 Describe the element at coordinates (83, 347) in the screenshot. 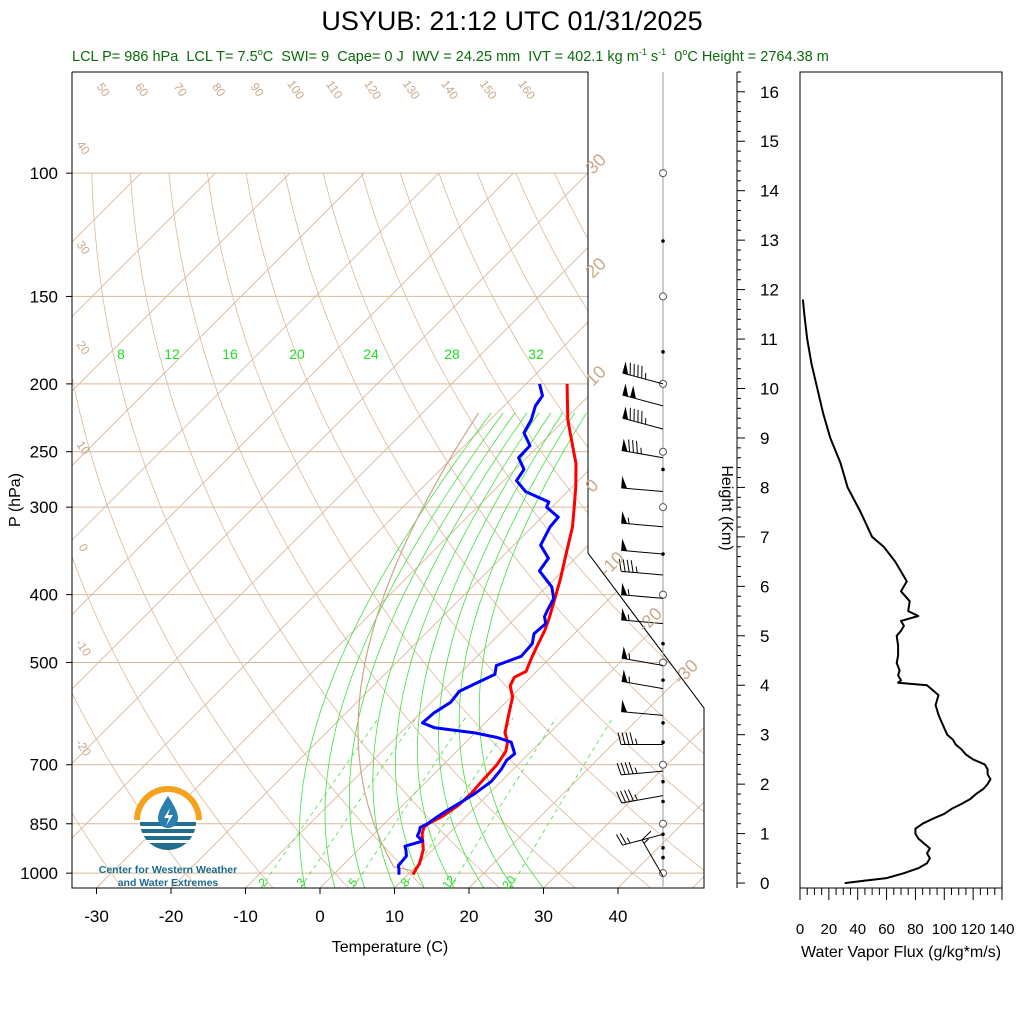

I see `side-isotherm-label: 20` at that location.